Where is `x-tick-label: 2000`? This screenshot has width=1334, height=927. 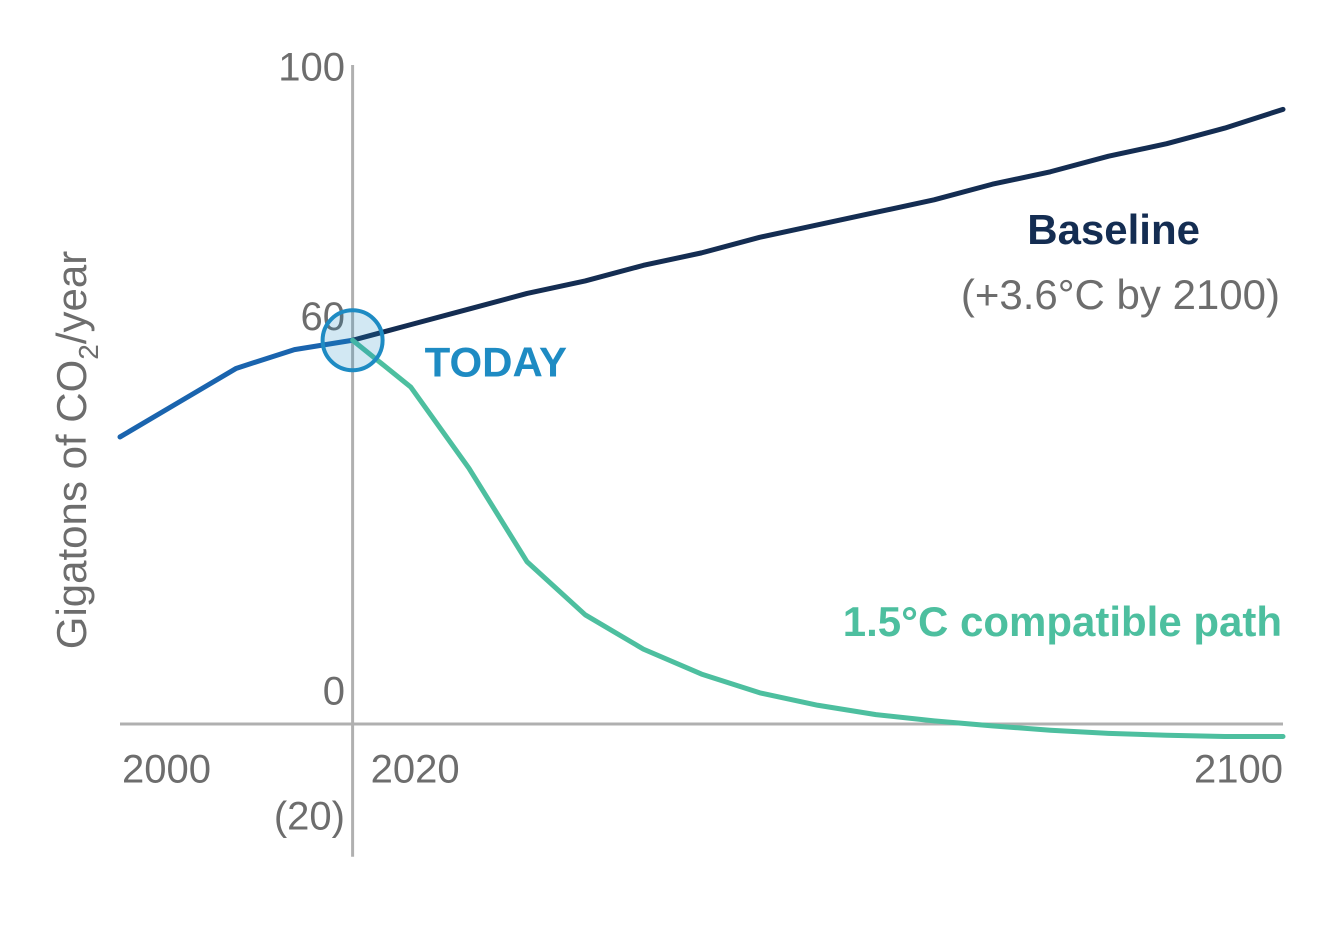
x-tick-label: 2000 is located at coordinates (166, 770).